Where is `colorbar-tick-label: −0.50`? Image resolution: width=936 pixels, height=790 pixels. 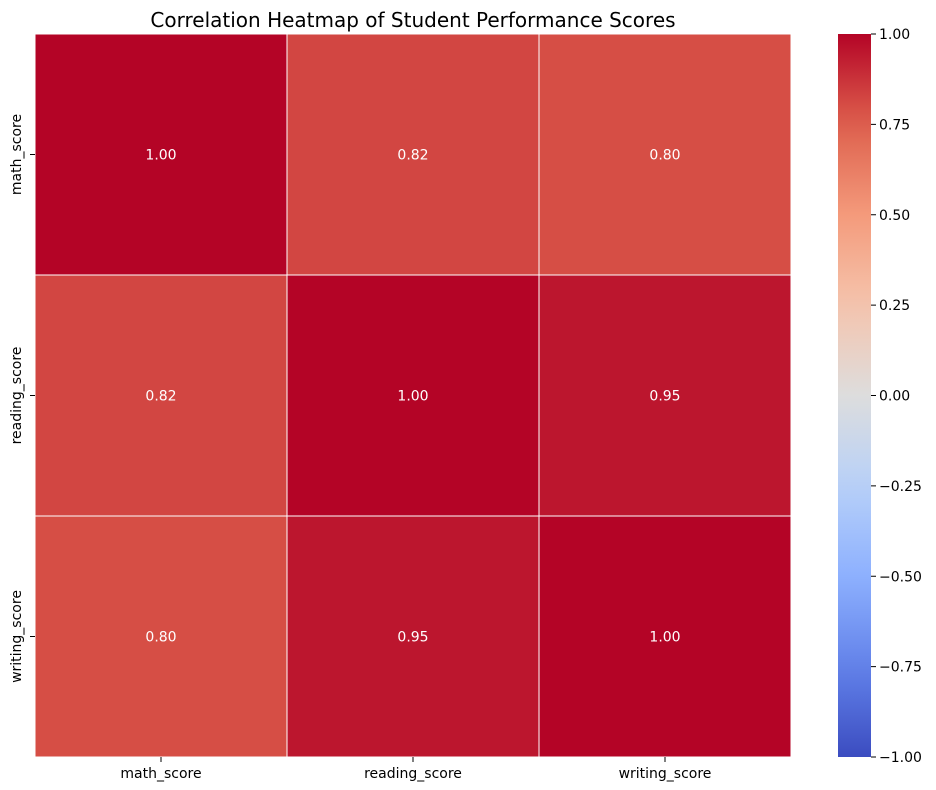 colorbar-tick-label: −0.50 is located at coordinates (900, 577).